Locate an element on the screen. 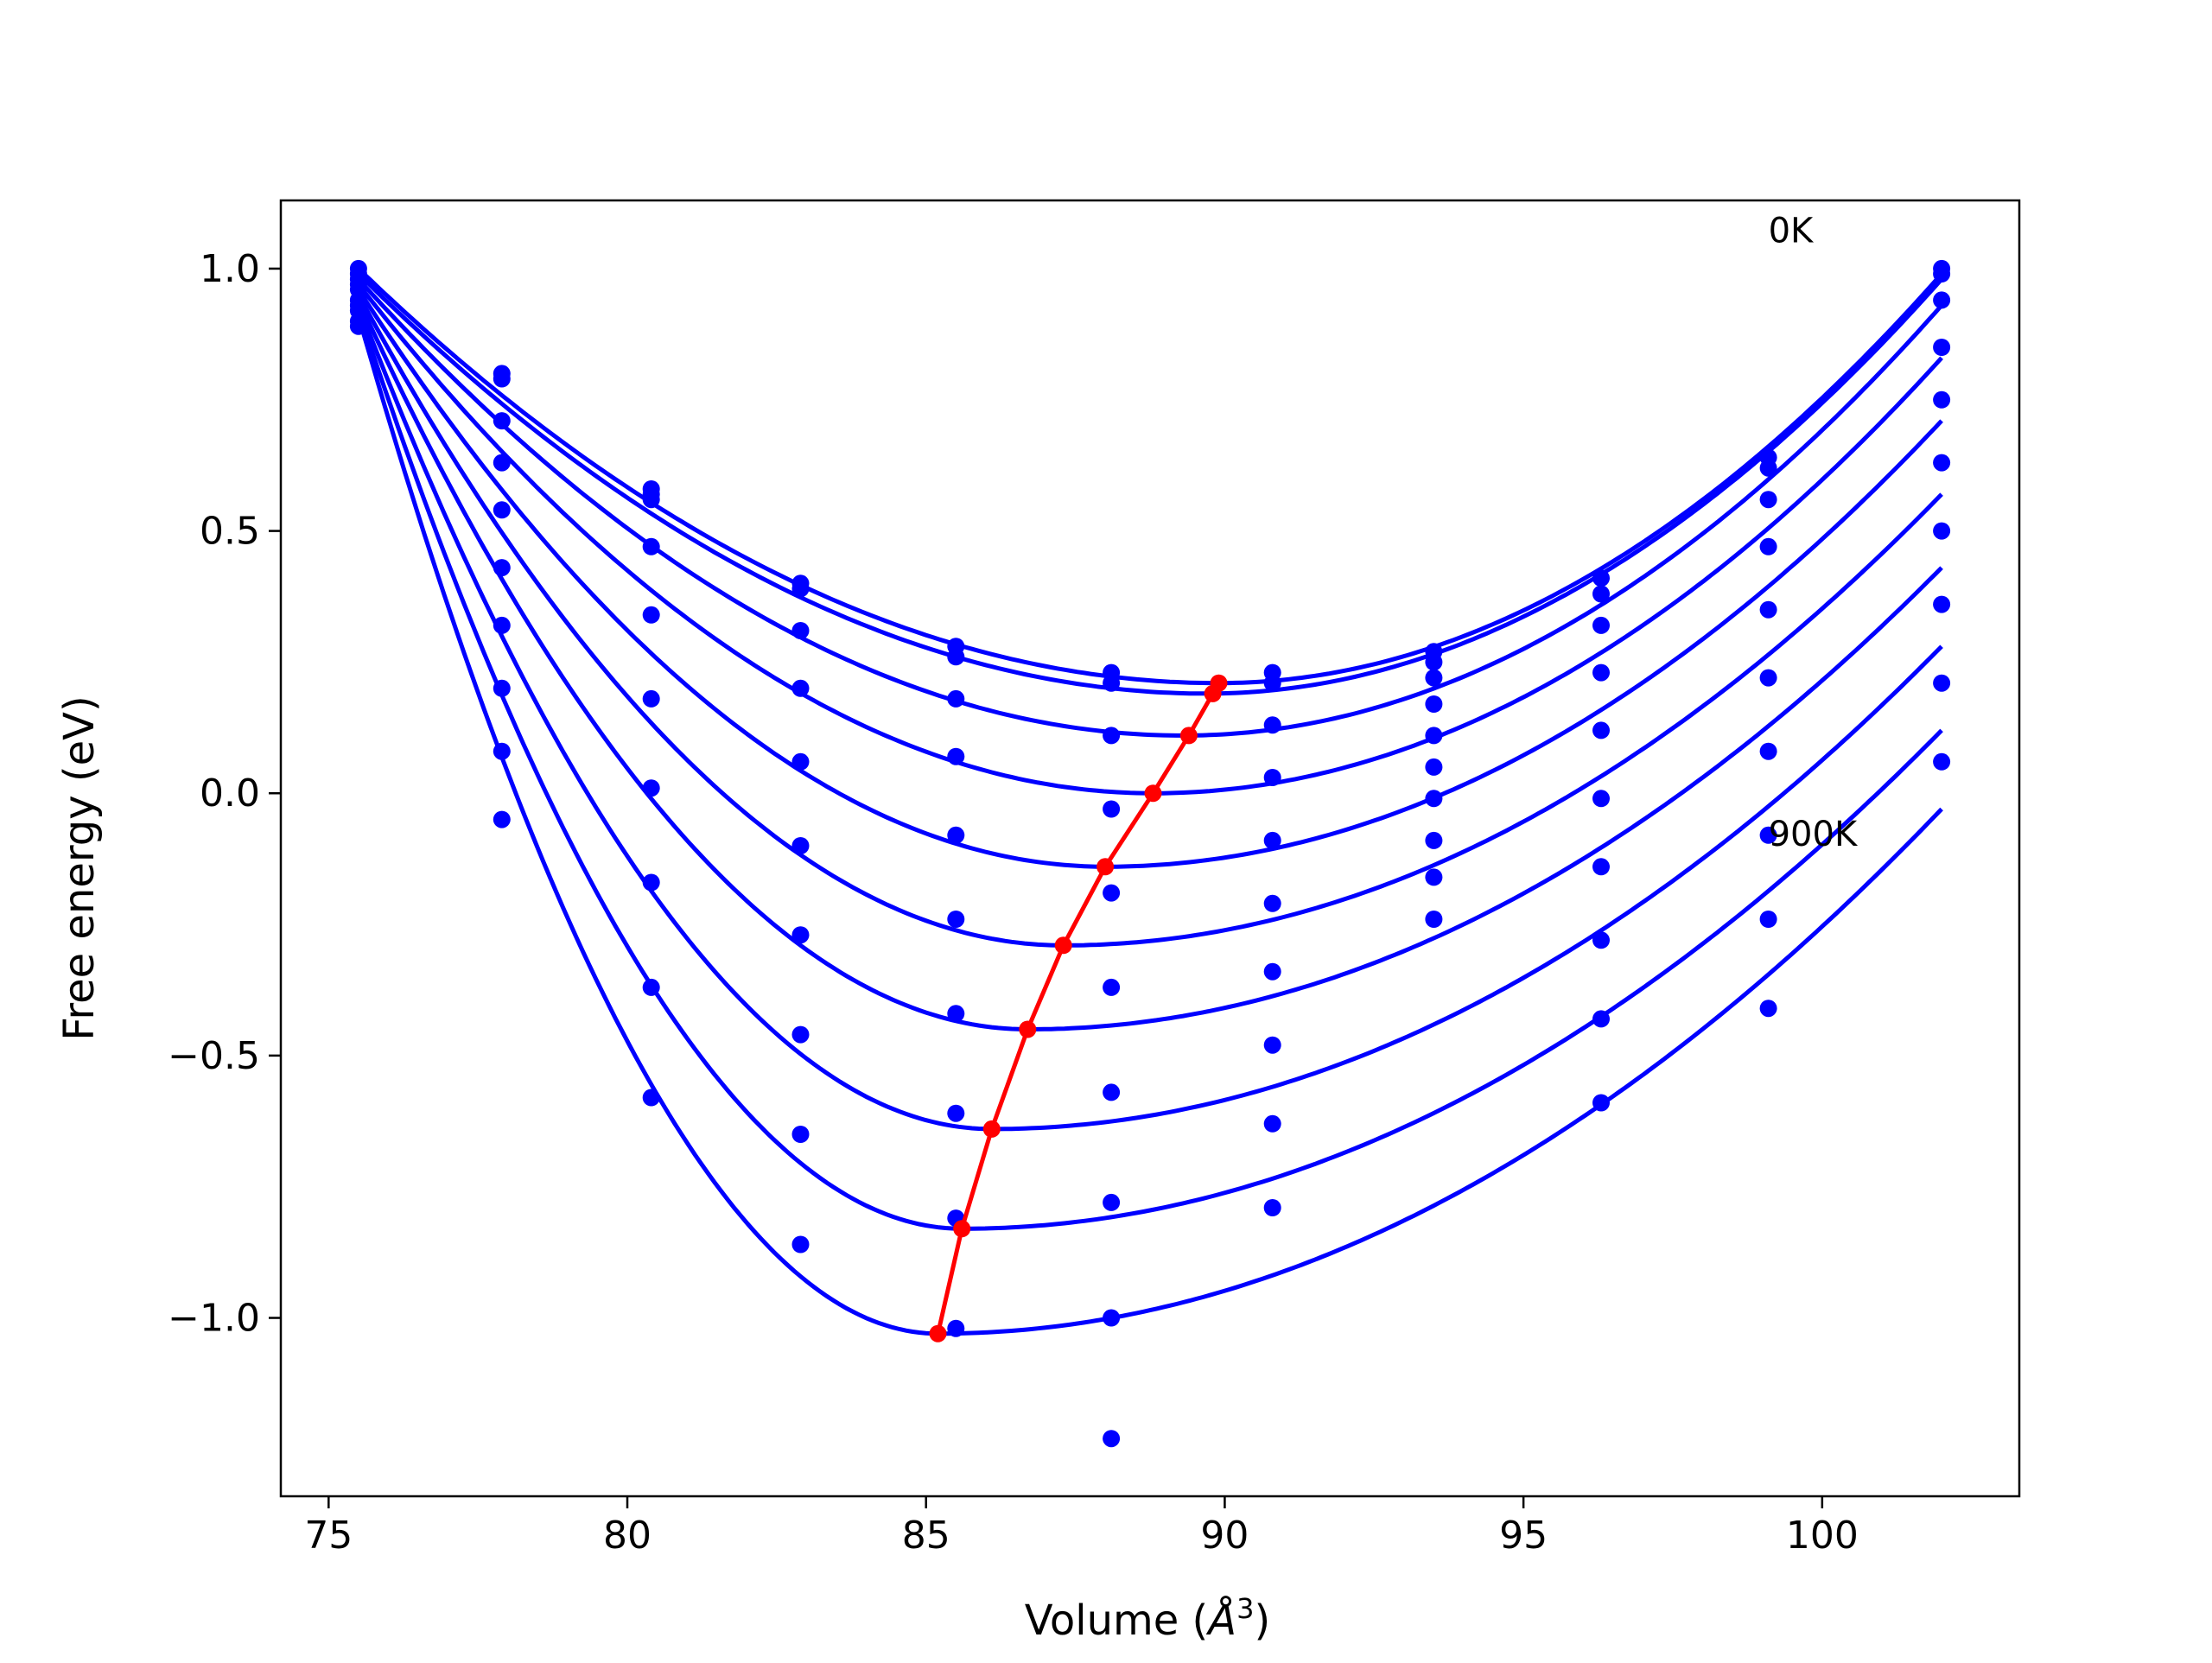  x-tick-label: 95 is located at coordinates (1523, 1536).